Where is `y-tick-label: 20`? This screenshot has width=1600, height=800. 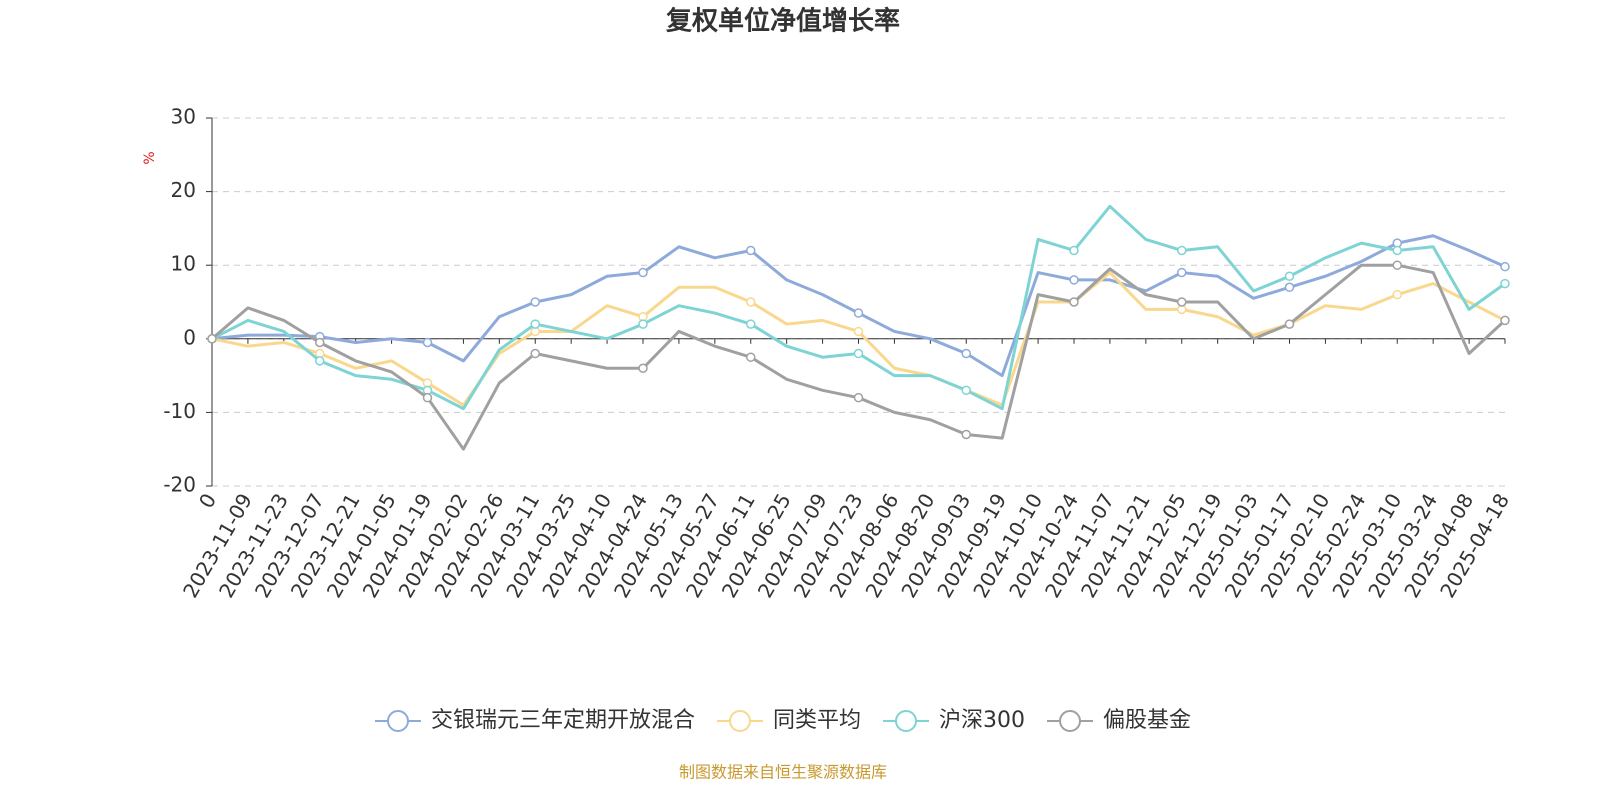
y-tick-label: 20 is located at coordinates (183, 190).